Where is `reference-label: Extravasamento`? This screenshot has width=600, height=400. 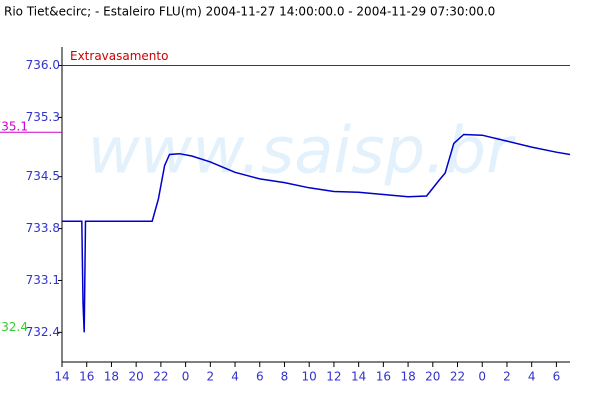 reference-label: Extravasamento is located at coordinates (119, 56).